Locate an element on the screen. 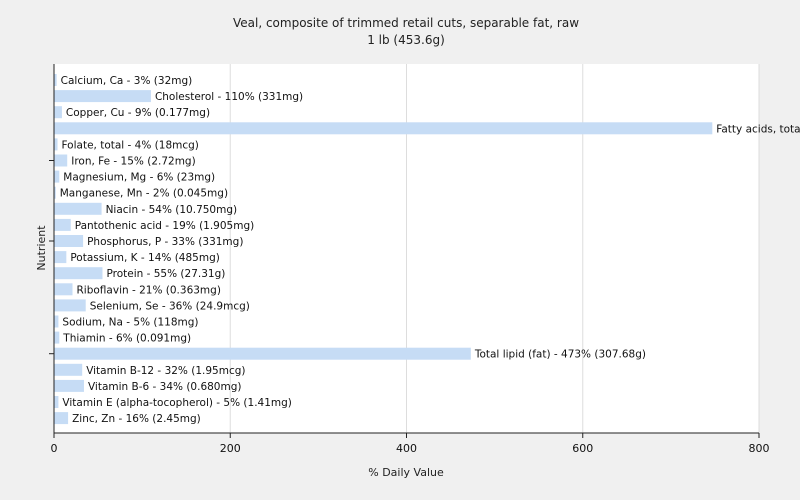 Image resolution: width=800 pixels, height=500 pixels. bar-label: Potassium, K - 14% (485mg) is located at coordinates (145, 258).